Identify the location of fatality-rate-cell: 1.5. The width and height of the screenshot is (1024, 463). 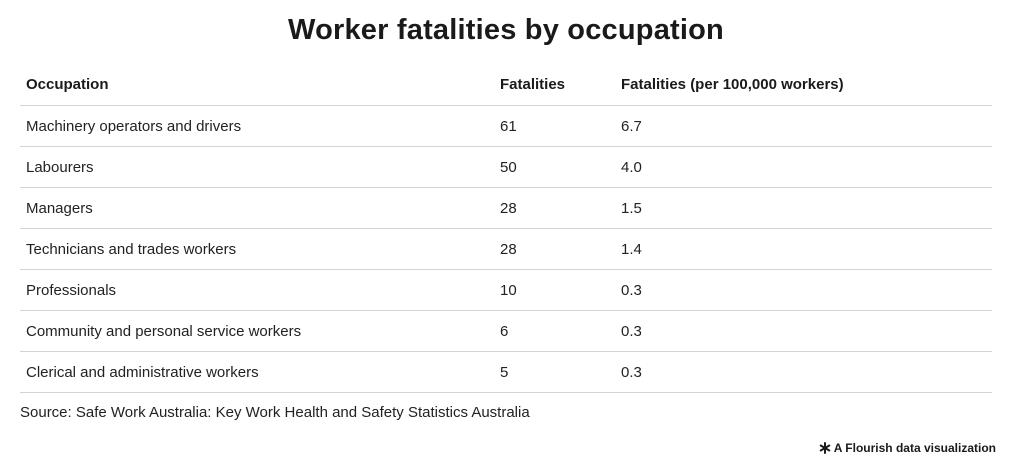
(803, 208).